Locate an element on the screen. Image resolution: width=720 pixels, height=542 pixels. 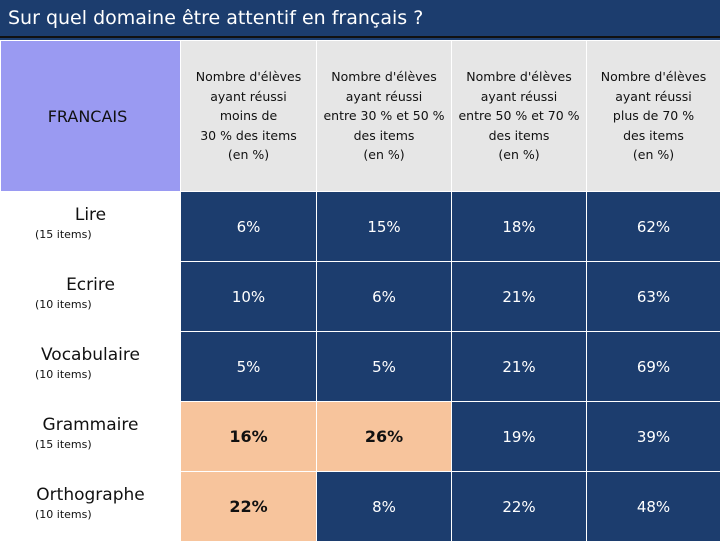
value-cell: 19% is located at coordinates (519, 437).